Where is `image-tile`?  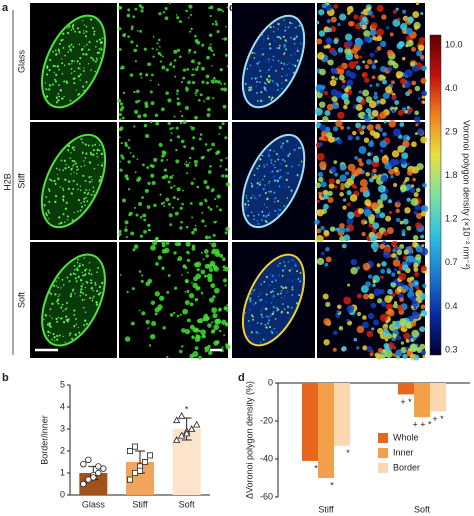 image-tile is located at coordinates (273, 181).